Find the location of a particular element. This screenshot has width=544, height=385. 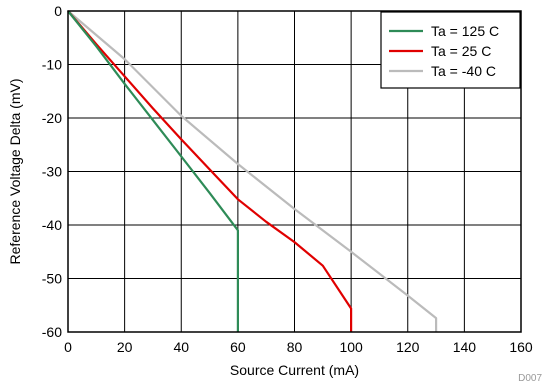

y-tick-label: -40 is located at coordinates (52, 225).